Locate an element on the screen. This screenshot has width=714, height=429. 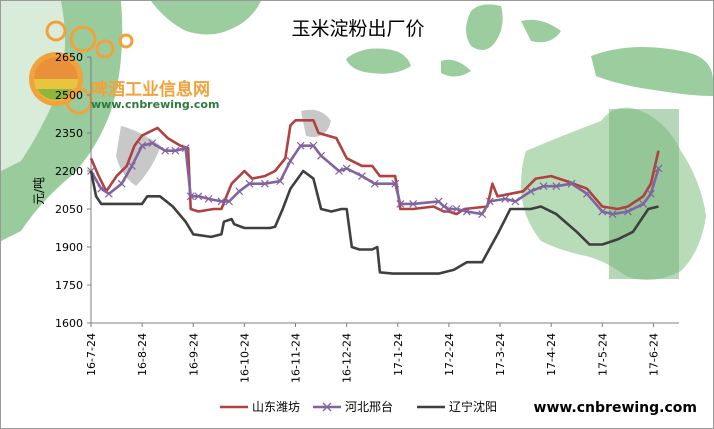
x-tick-label: 16-7-24 is located at coordinates (91, 354).